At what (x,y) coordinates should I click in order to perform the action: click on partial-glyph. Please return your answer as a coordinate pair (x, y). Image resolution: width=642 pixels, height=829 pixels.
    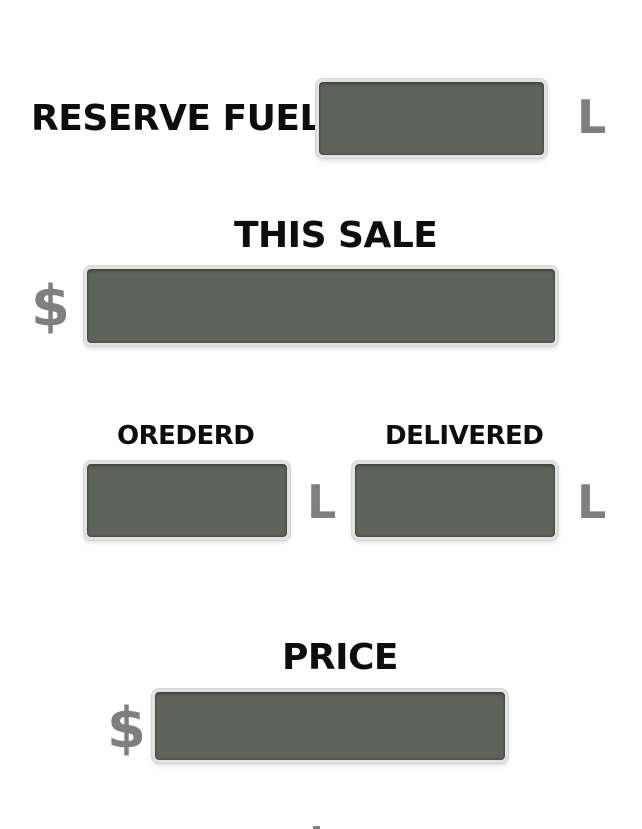
    Looking at the image, I should click on (316, 827).